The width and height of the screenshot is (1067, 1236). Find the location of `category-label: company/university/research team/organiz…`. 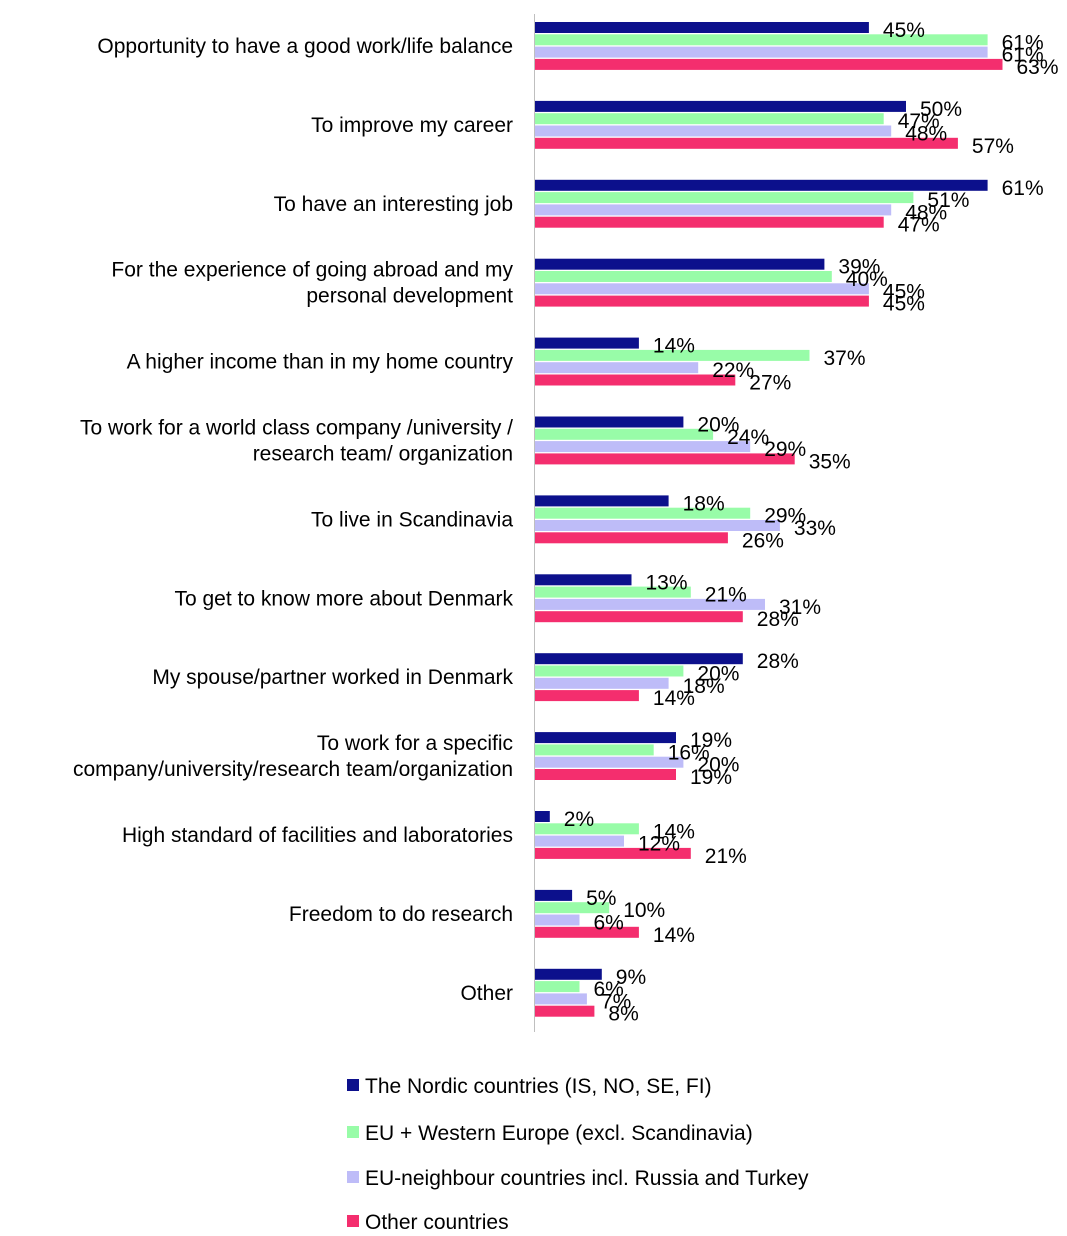

category-label: company/university/research team/organiz… is located at coordinates (293, 769).